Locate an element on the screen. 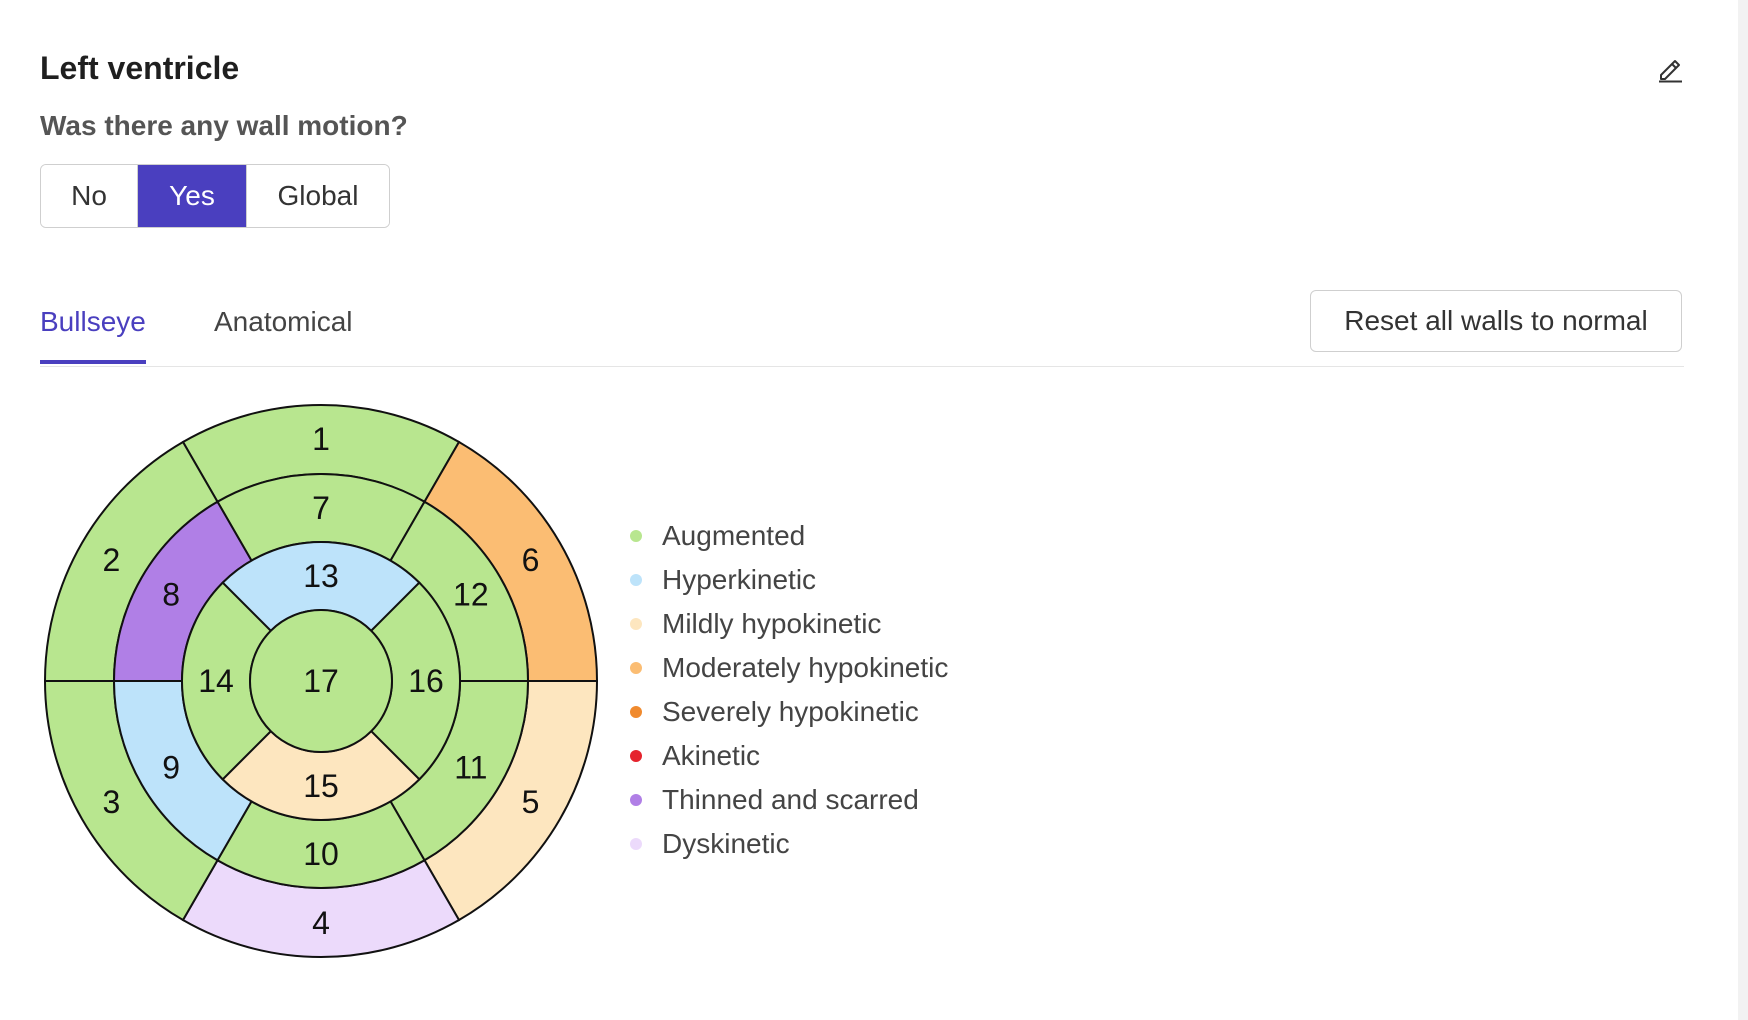 The height and width of the screenshot is (1020, 1748). tab-bullseye: Bullseye is located at coordinates (93, 335).